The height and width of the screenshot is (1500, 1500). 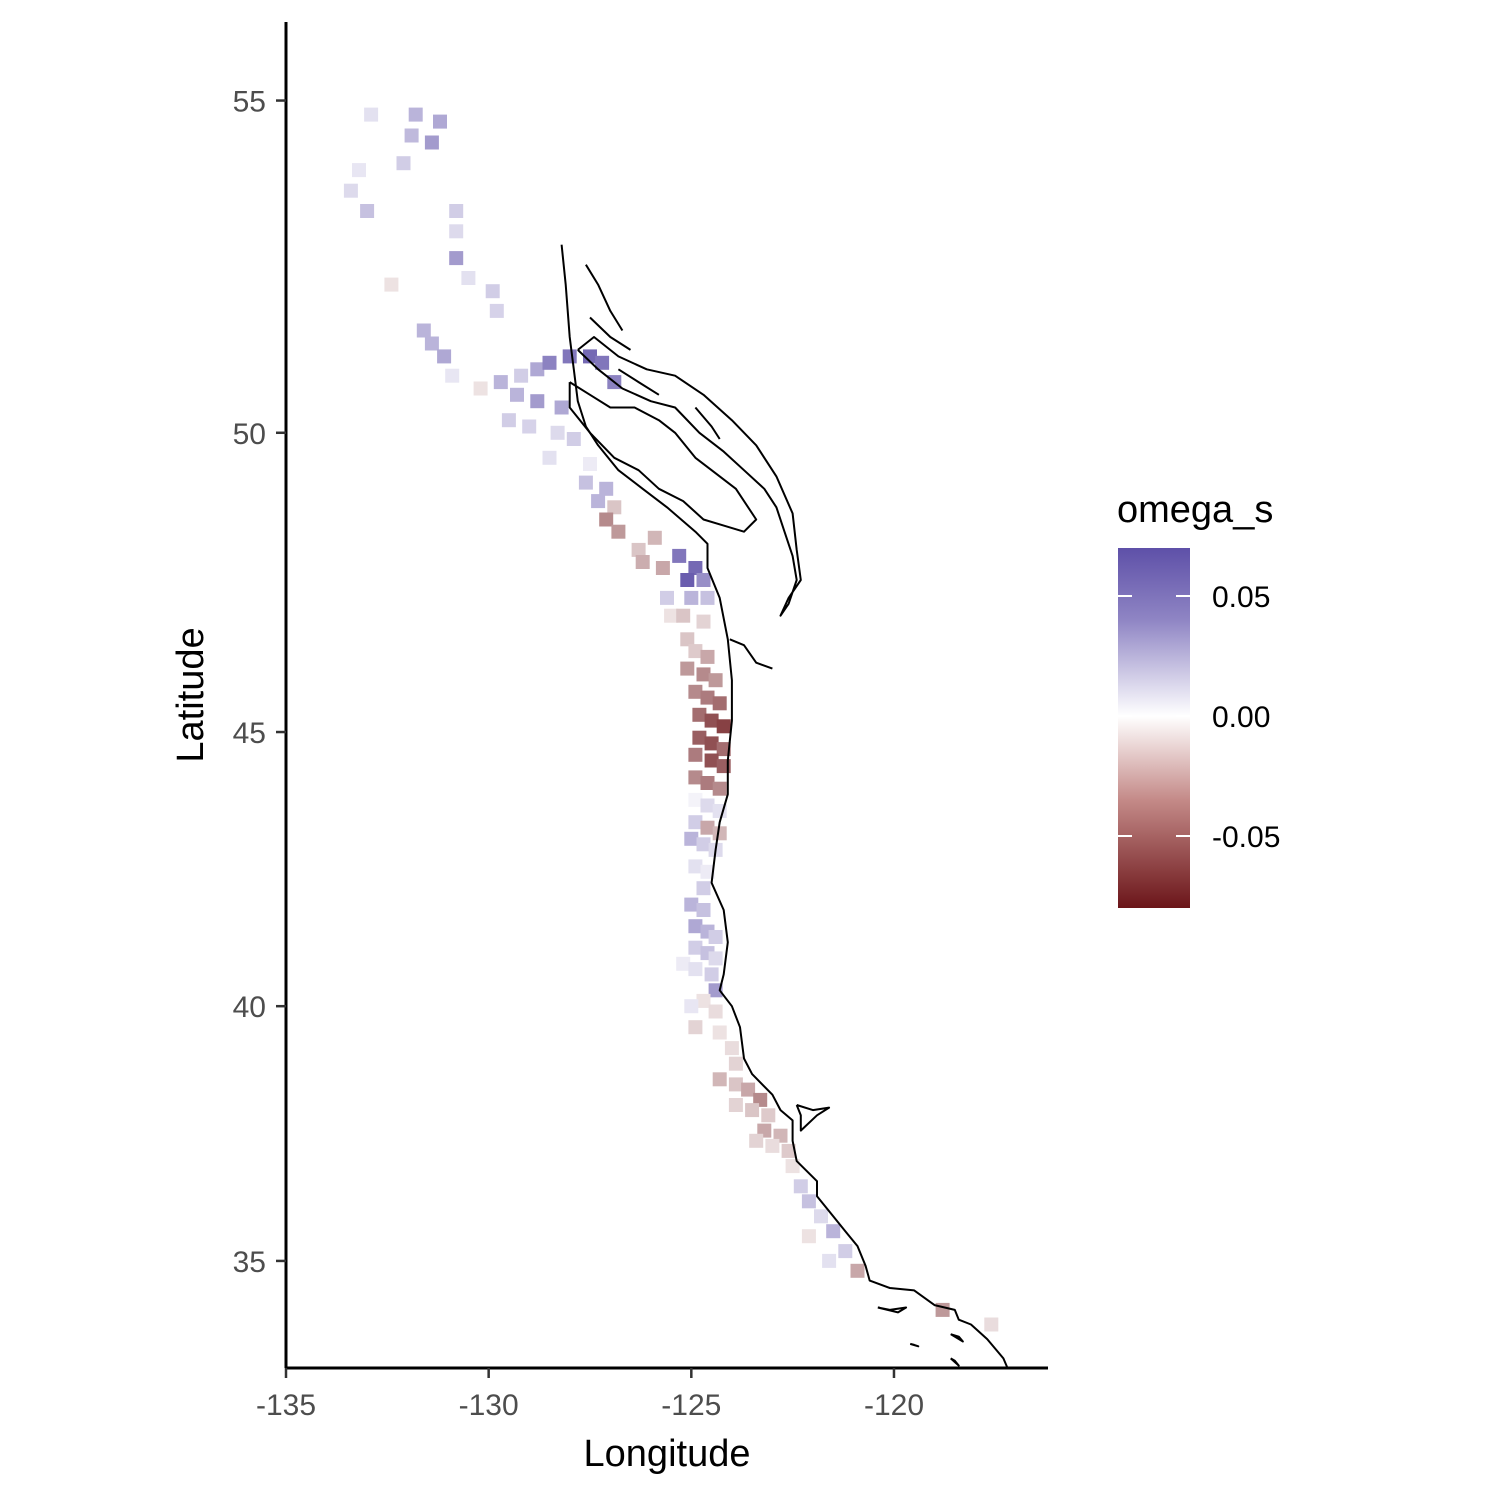 What do you see at coordinates (1241, 717) in the screenshot?
I see `legend-break-label: 0.00` at bounding box center [1241, 717].